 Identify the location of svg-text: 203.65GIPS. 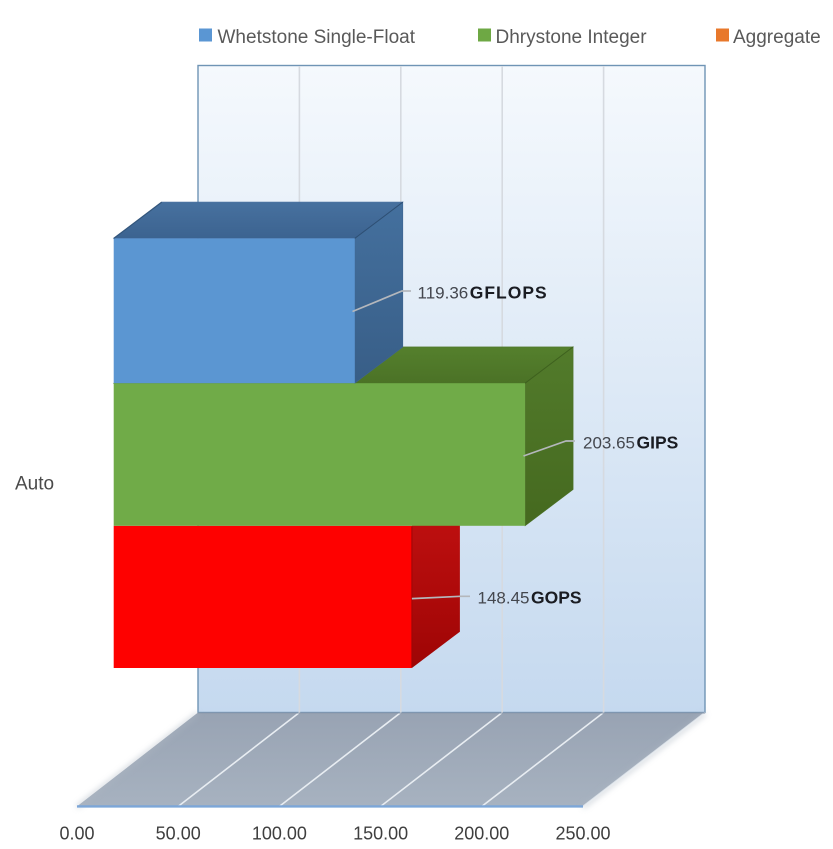
(630, 442).